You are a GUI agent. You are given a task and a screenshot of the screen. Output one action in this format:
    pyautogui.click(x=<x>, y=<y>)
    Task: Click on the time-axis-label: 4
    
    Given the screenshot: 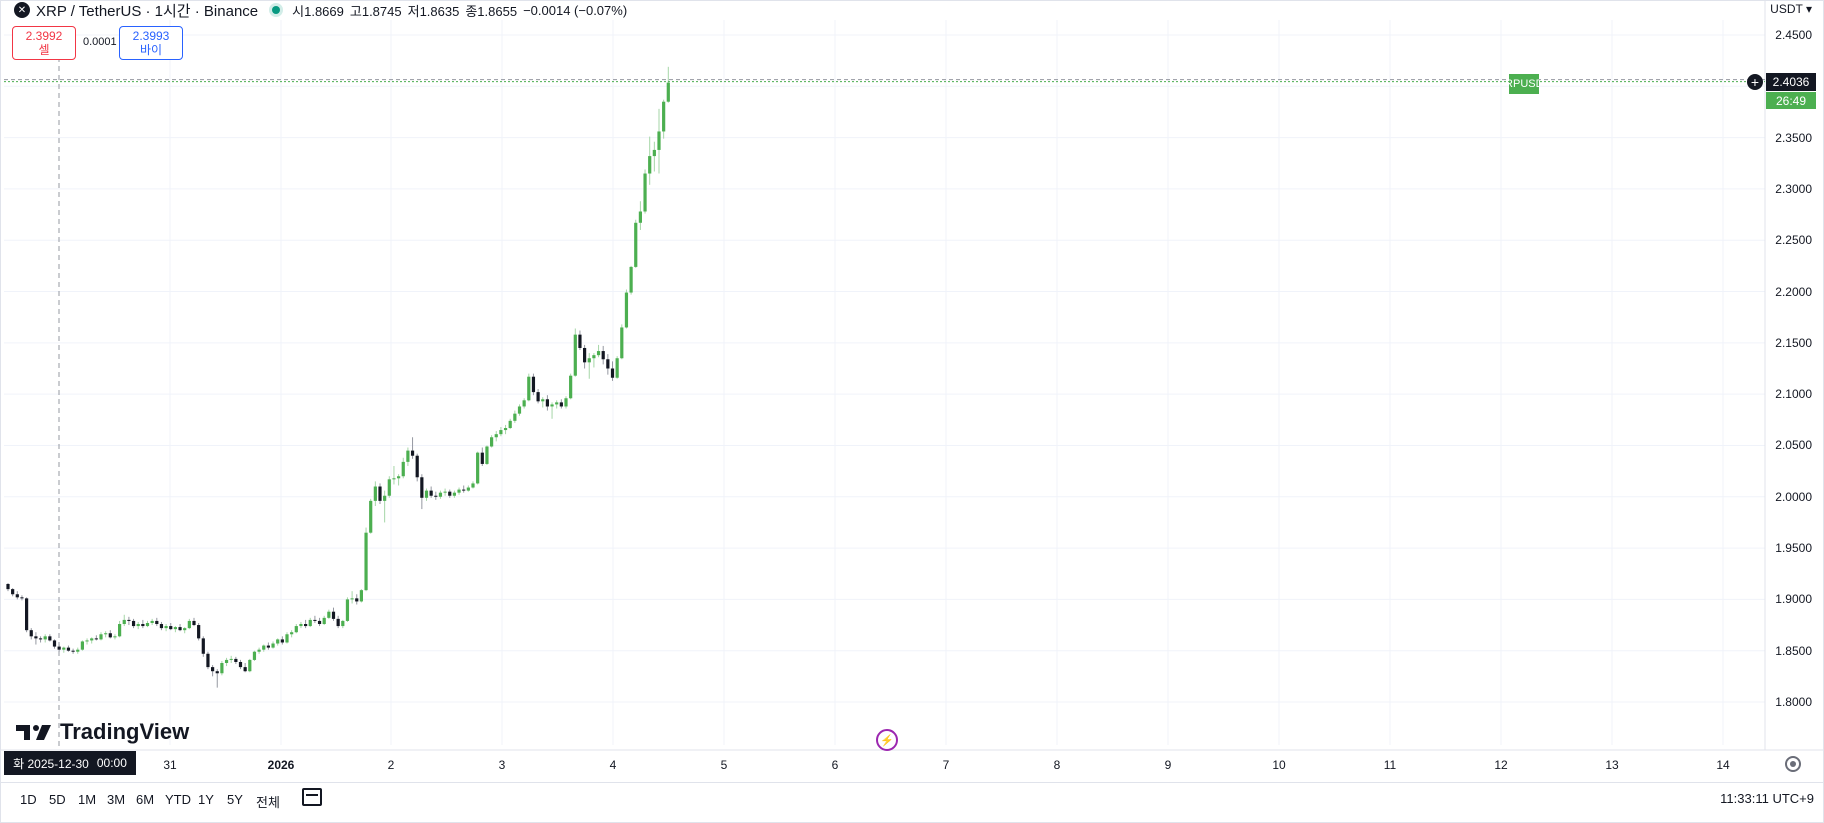 What is the action you would take?
    pyautogui.click(x=613, y=765)
    